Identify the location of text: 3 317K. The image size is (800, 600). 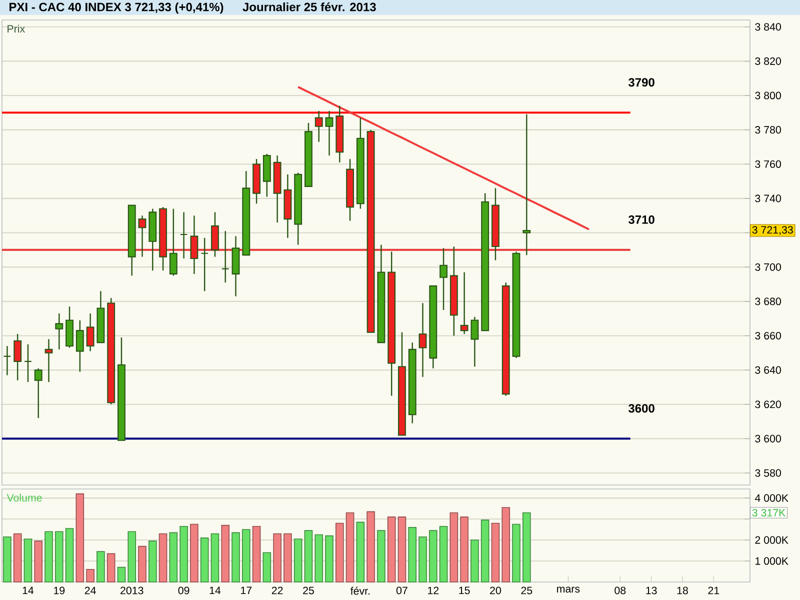
(769, 512).